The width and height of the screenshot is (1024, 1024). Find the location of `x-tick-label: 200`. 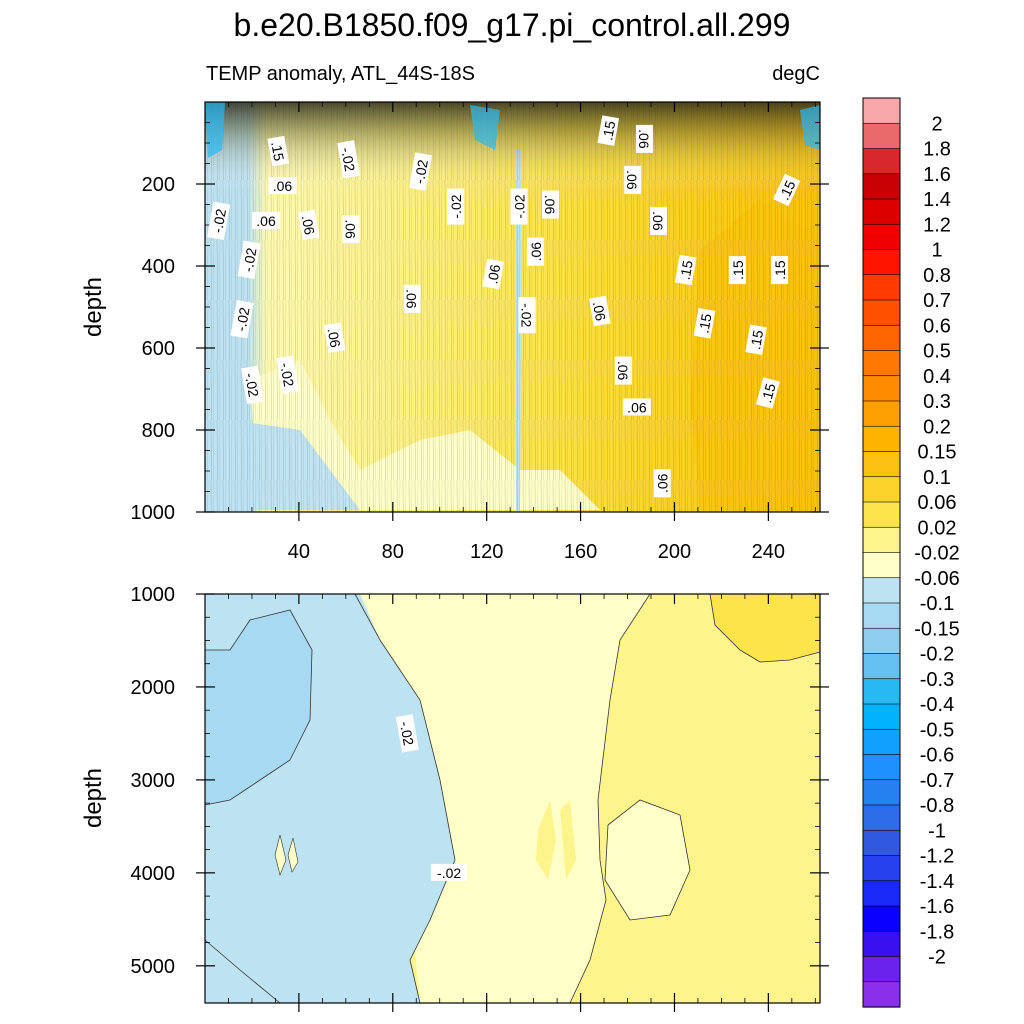

x-tick-label: 200 is located at coordinates (674, 552).